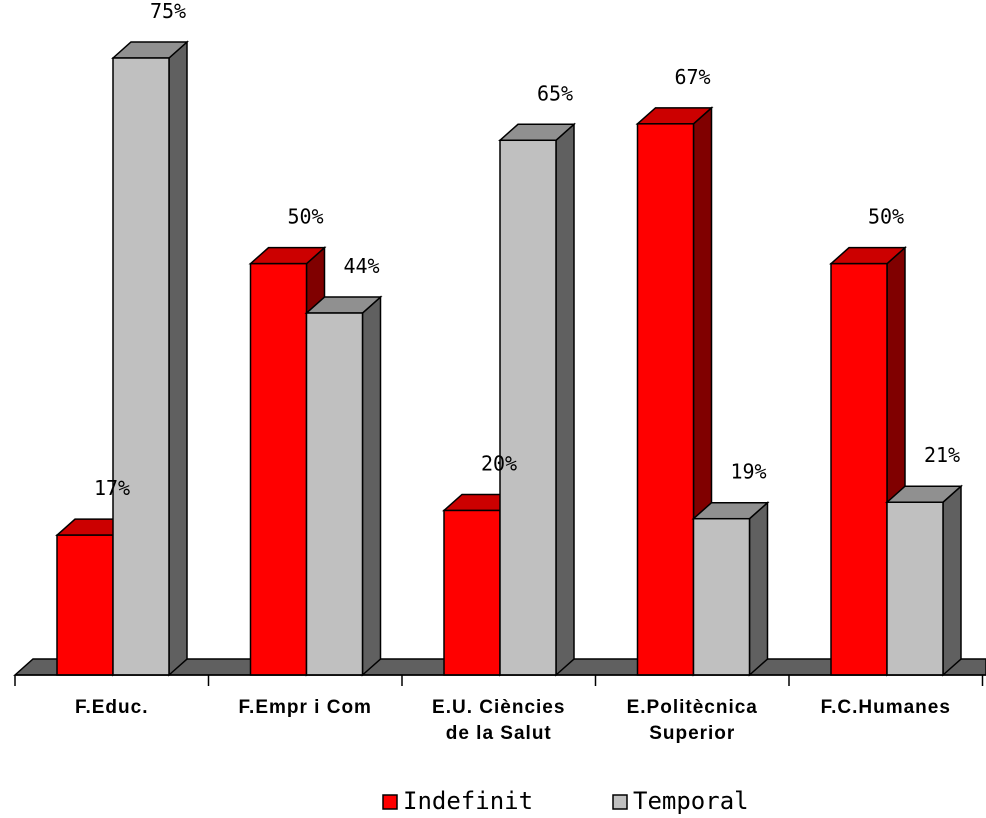 Image resolution: width=986 pixels, height=818 pixels. I want to click on category-label-4: F.C.Humanes, so click(886, 707).